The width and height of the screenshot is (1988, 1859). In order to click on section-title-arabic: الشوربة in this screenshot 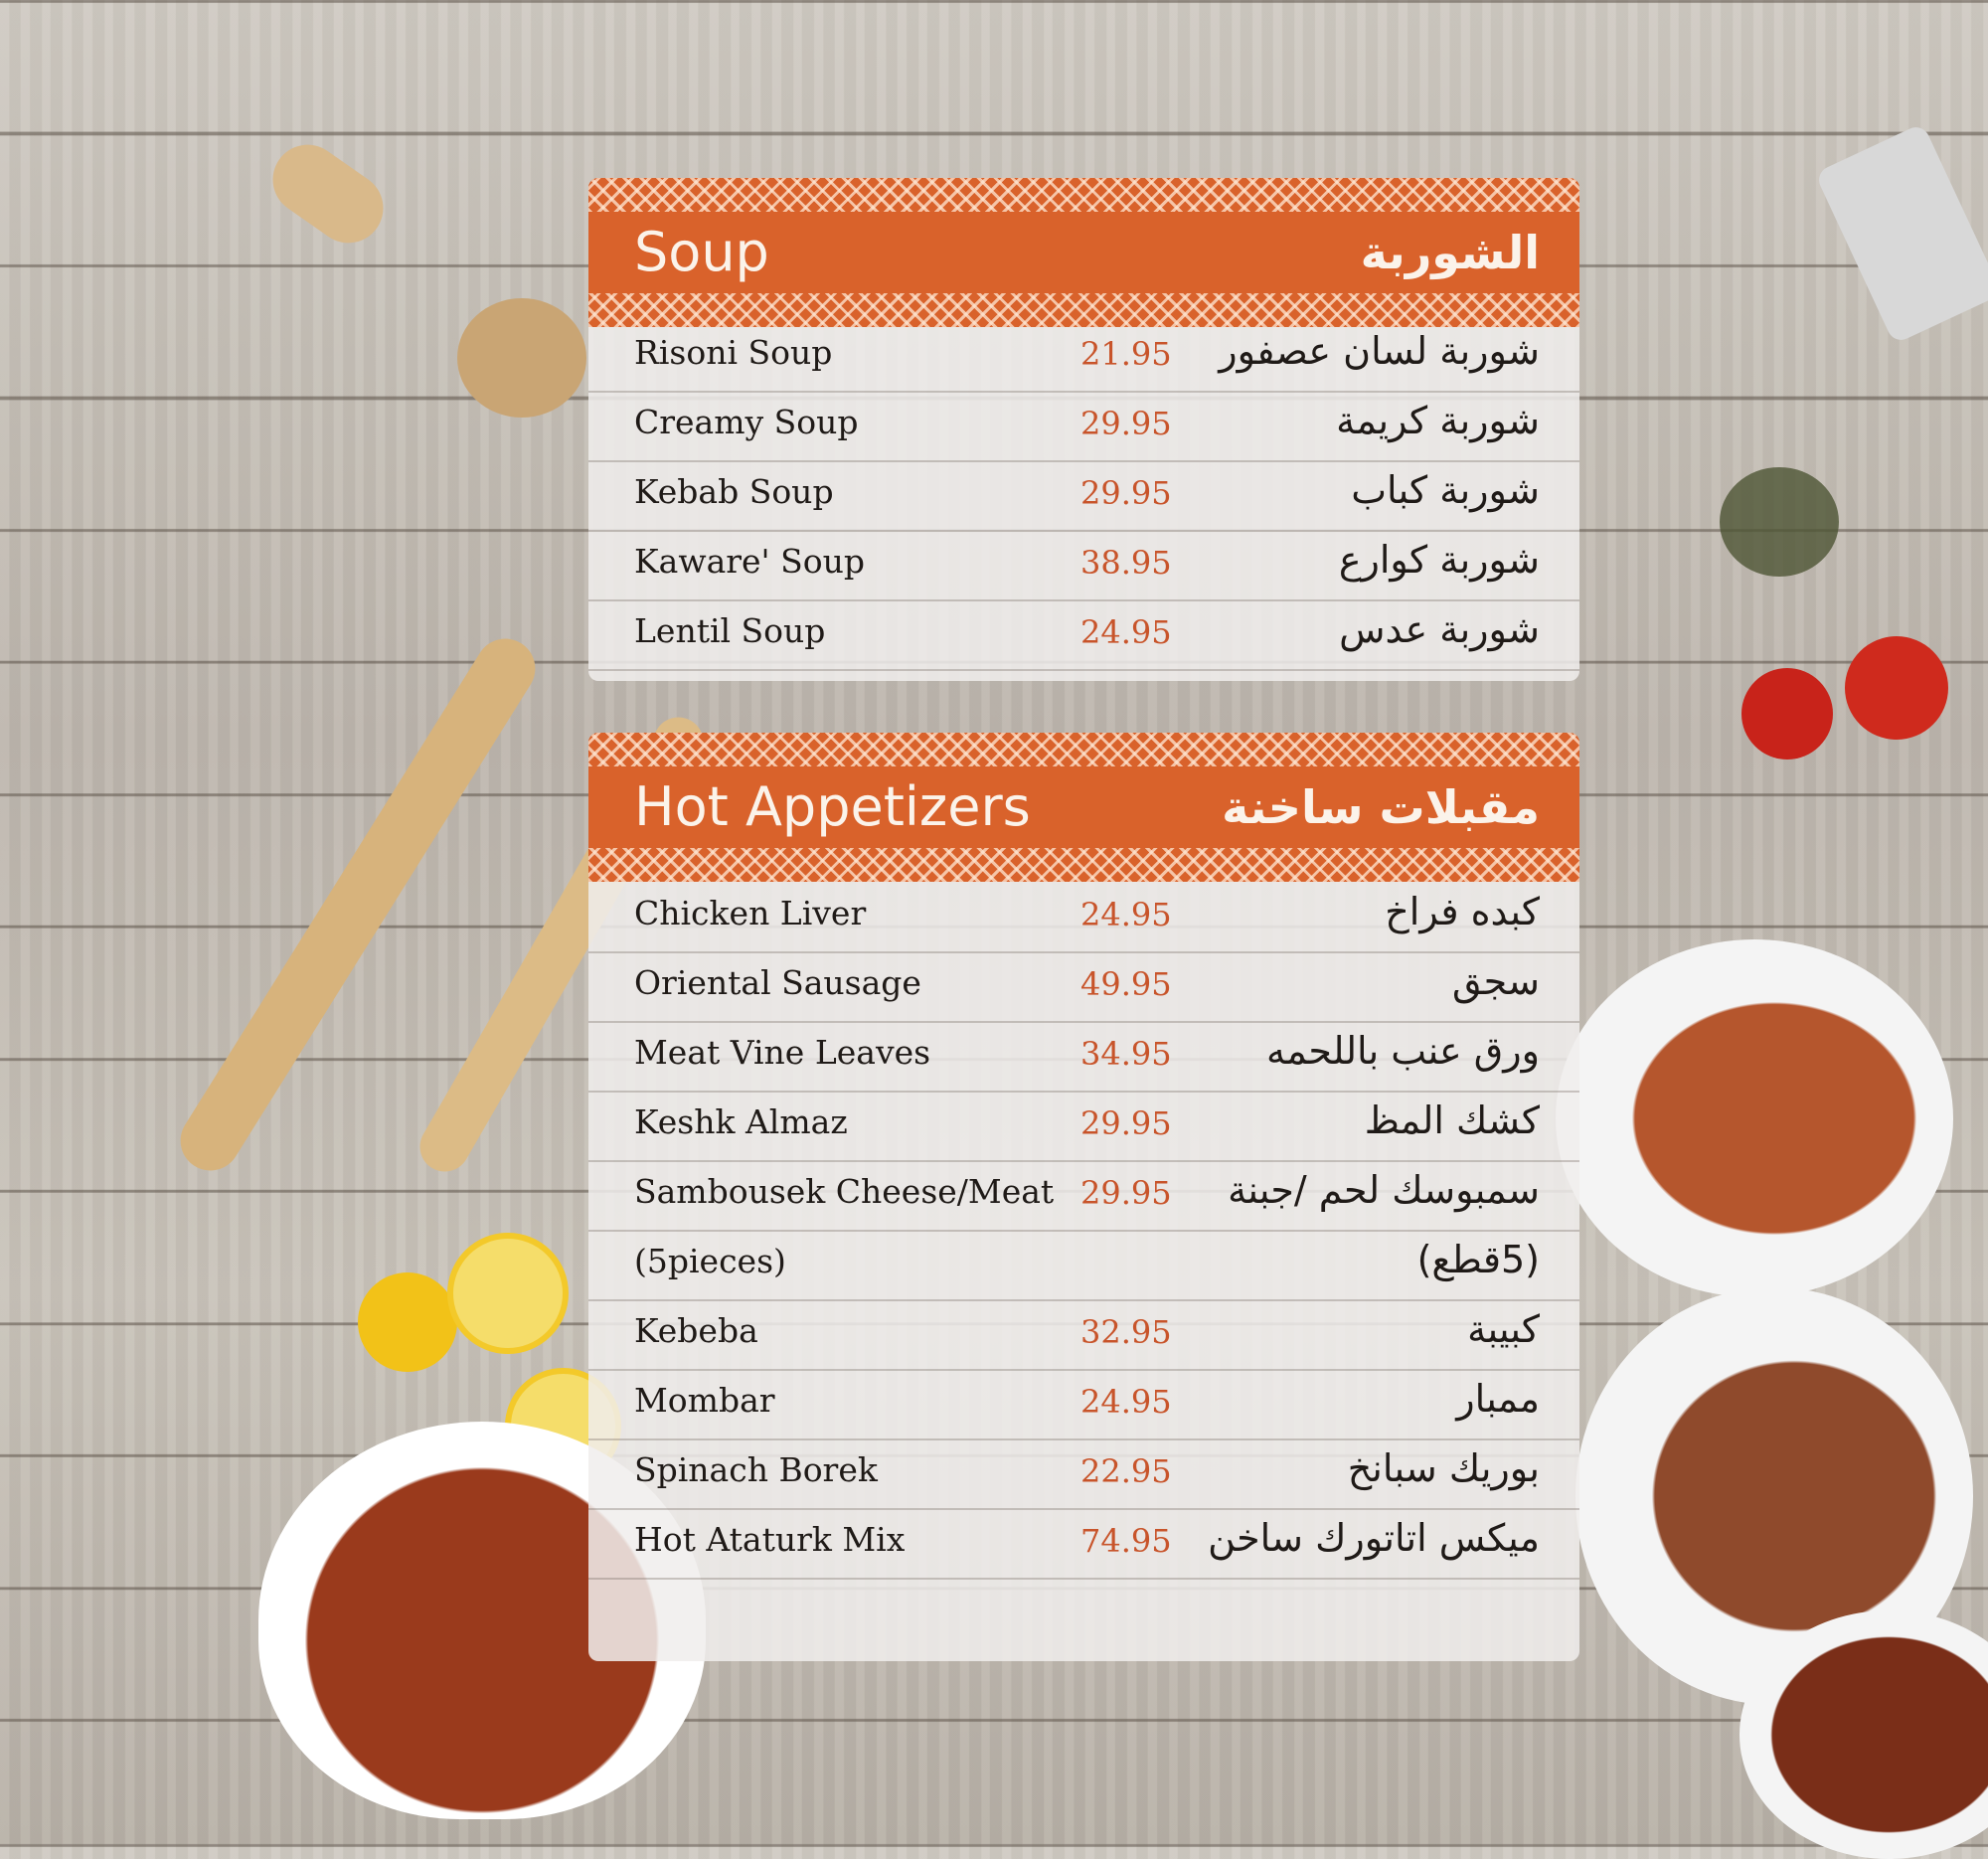, I will do `click(1450, 253)`.